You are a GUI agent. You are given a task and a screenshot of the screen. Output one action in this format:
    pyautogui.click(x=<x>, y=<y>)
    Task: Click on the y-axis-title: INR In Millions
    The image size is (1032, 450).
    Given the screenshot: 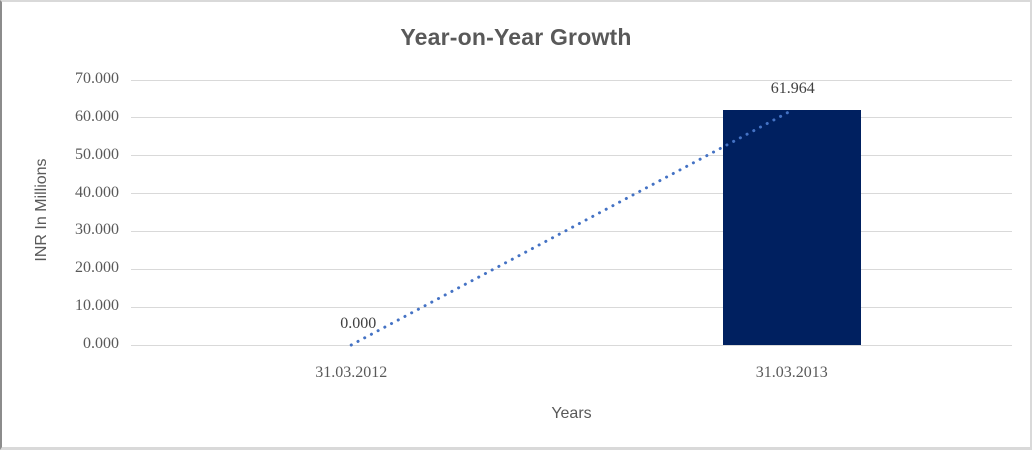 What is the action you would take?
    pyautogui.click(x=41, y=210)
    